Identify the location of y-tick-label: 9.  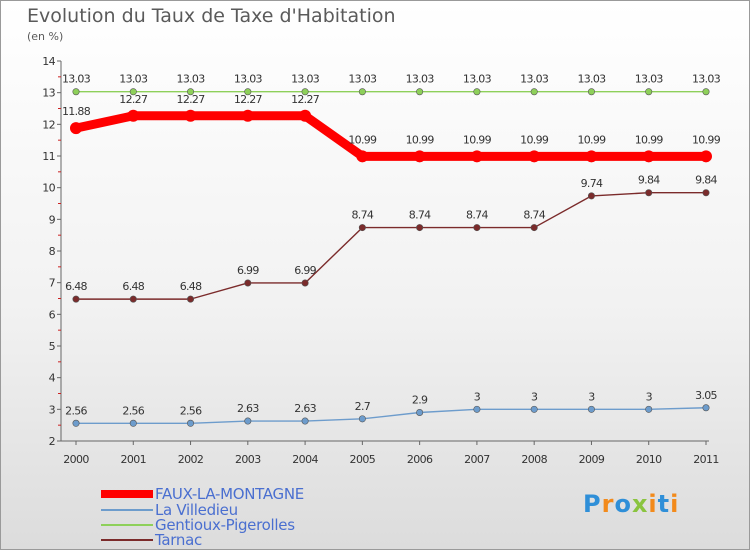
(52, 219).